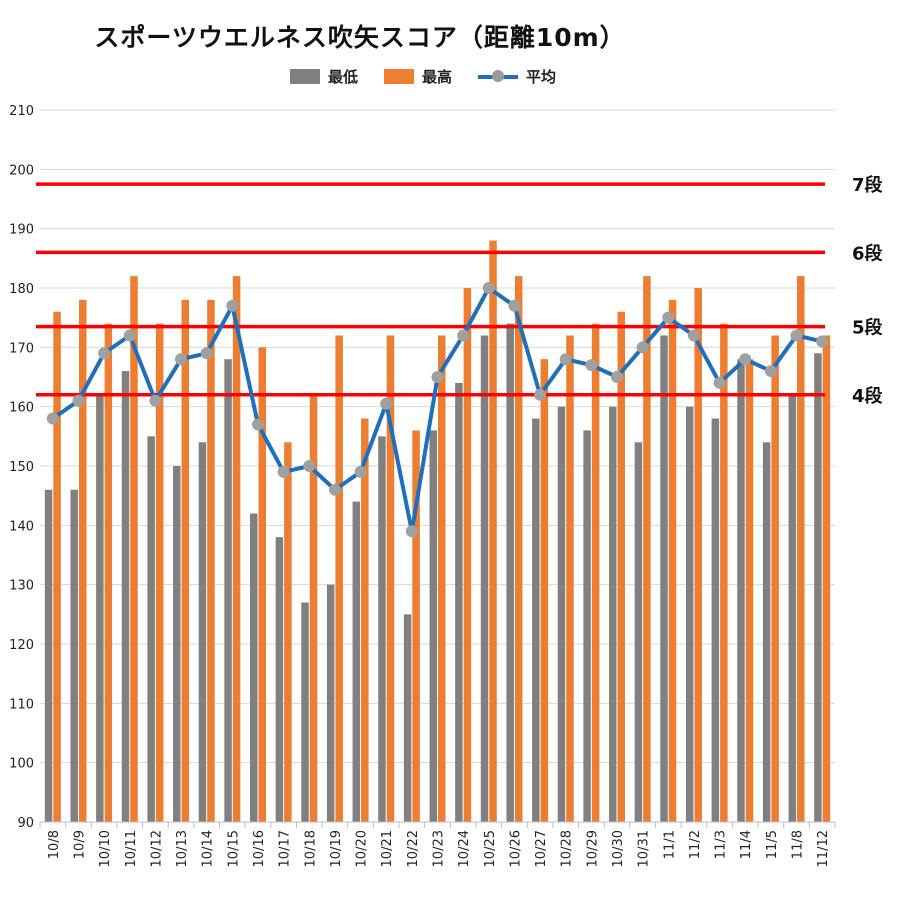  I want to click on x-tick-label: 11/1, so click(669, 844).